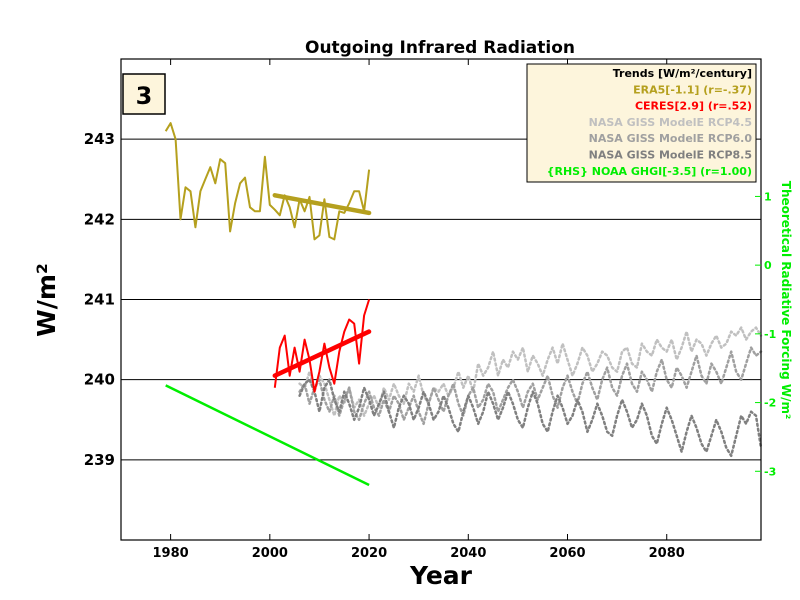 The height and width of the screenshot is (600, 800). What do you see at coordinates (46, 300) in the screenshot?
I see `y-axis-label: W/m²` at bounding box center [46, 300].